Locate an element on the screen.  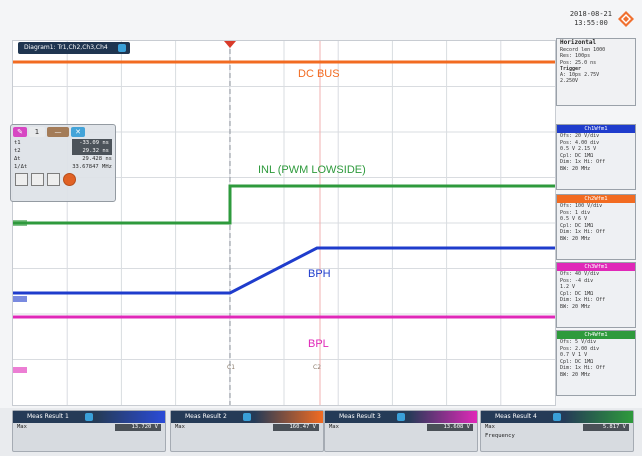
horizontal-line: Pos: 25.0 ns is located at coordinates (578, 62).